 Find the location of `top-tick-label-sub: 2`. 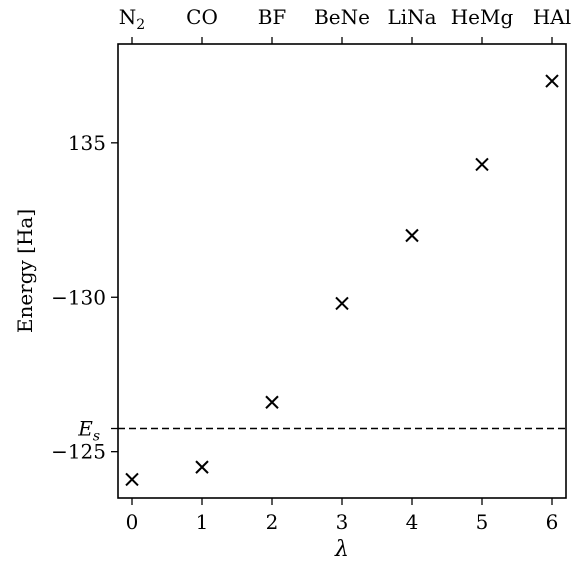

top-tick-label-sub: 2 is located at coordinates (140, 25).